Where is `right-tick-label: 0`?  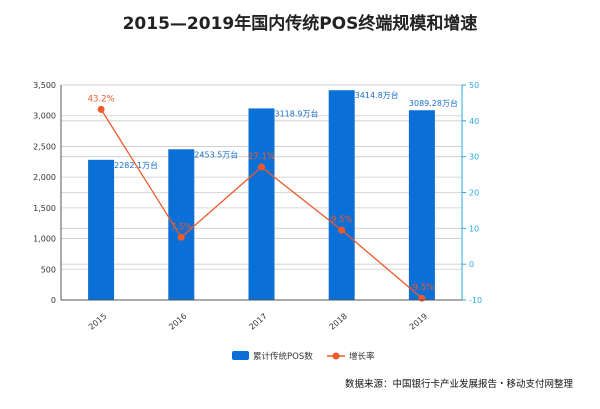
right-tick-label: 0 is located at coordinates (471, 264).